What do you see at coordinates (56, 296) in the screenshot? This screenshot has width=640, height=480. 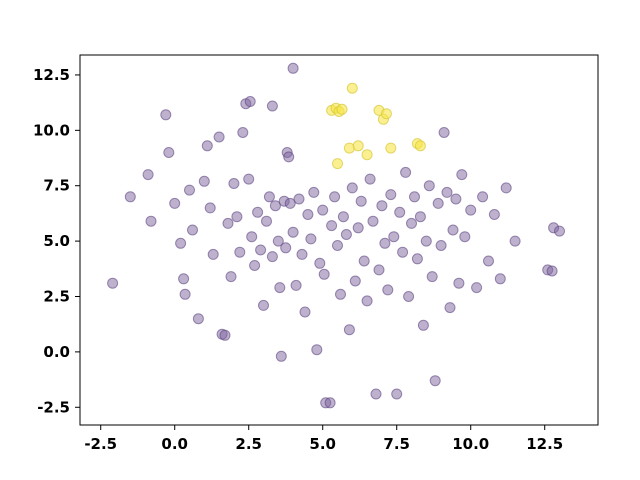 I see `y-tick-label: 2.5` at bounding box center [56, 296].